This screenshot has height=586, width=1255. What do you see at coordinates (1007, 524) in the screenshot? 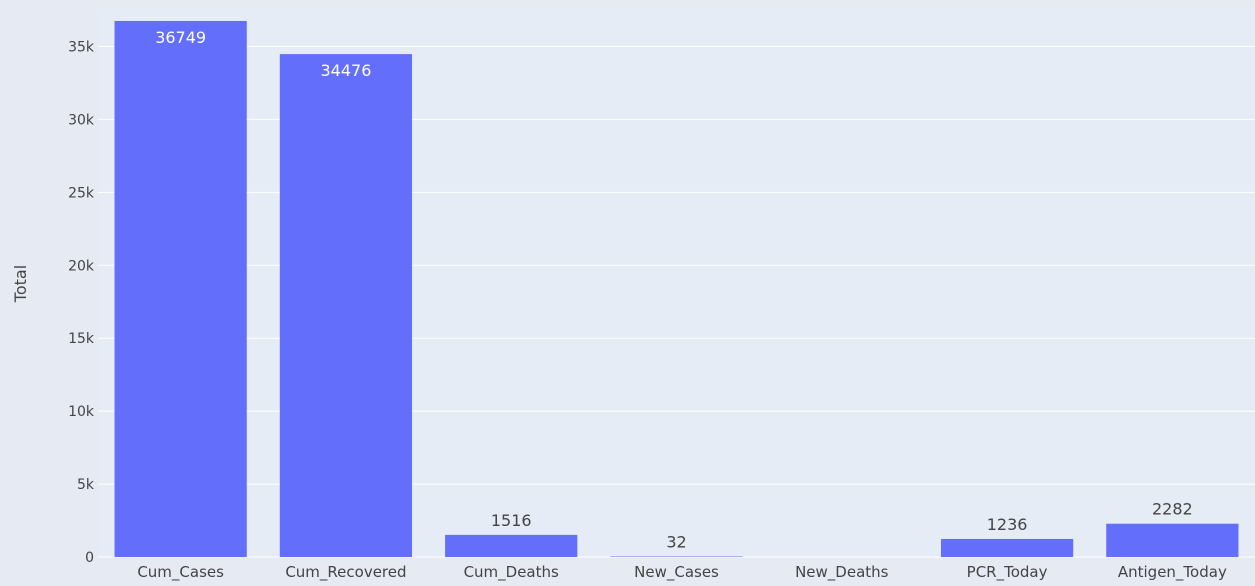
I see `data-label: 1236` at bounding box center [1007, 524].